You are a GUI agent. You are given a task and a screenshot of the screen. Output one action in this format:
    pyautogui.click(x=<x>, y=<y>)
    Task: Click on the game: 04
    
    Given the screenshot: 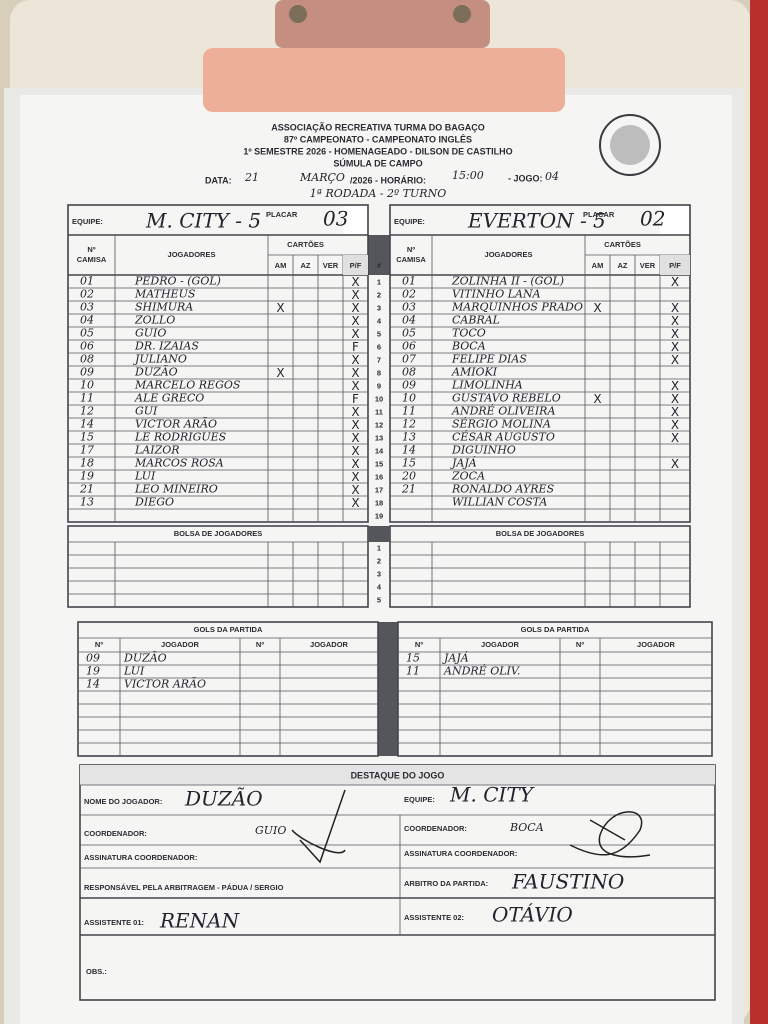 What is the action you would take?
    pyautogui.click(x=552, y=176)
    